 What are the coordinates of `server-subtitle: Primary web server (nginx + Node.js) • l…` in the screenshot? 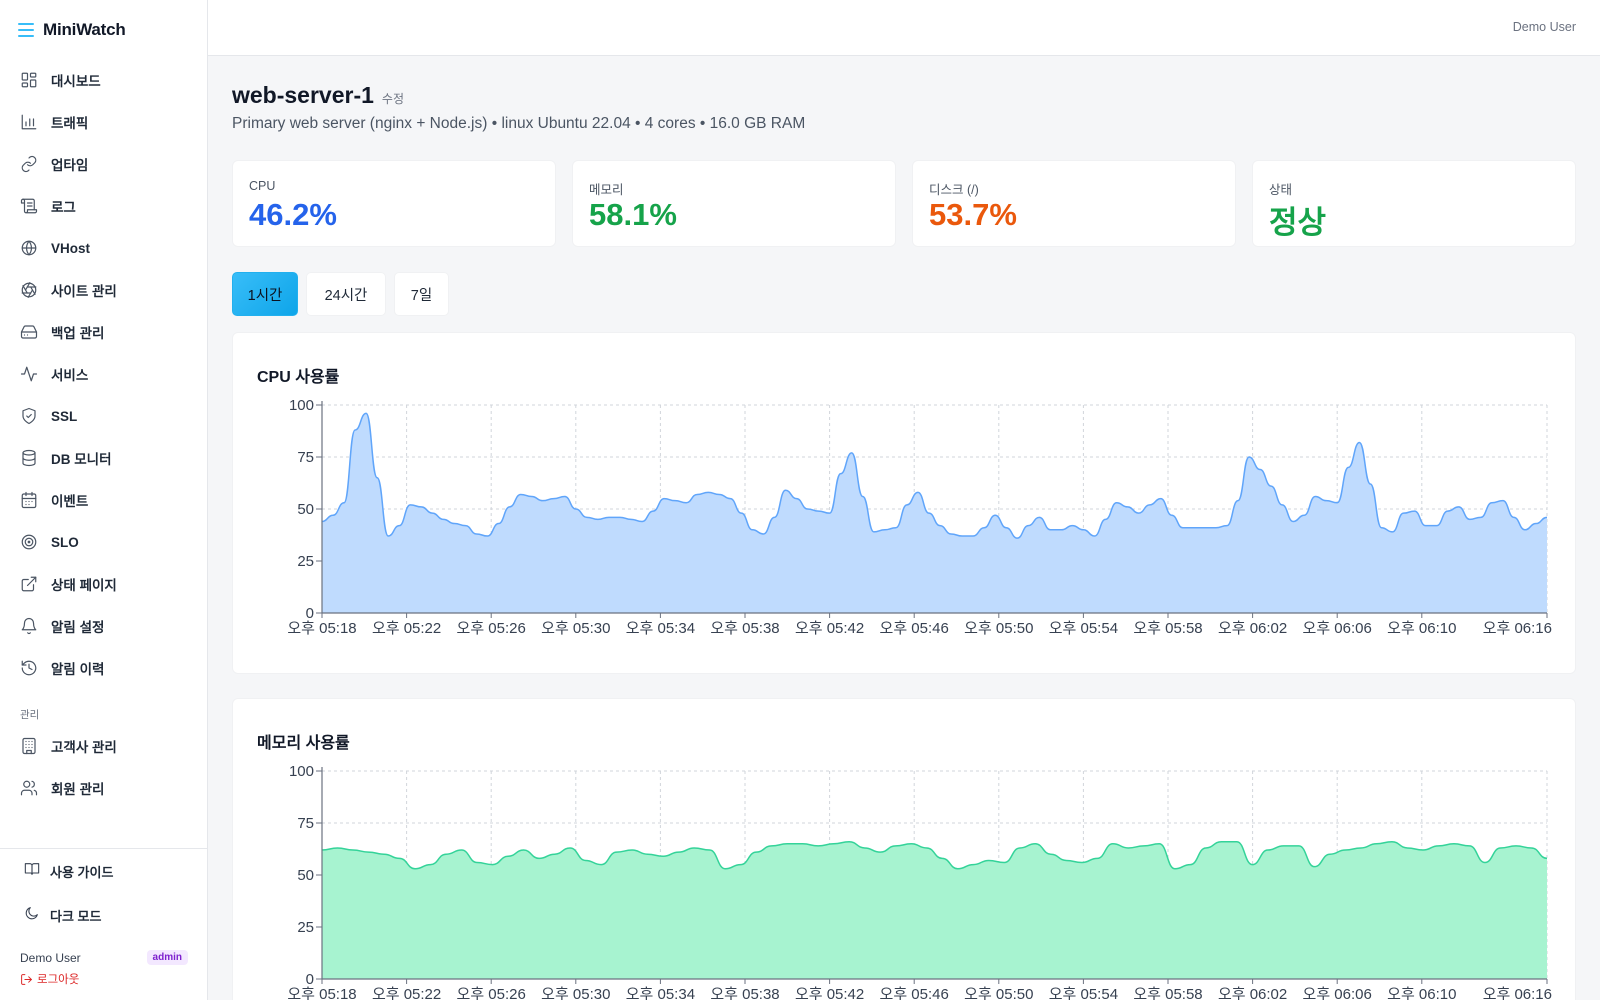 It's located at (519, 123).